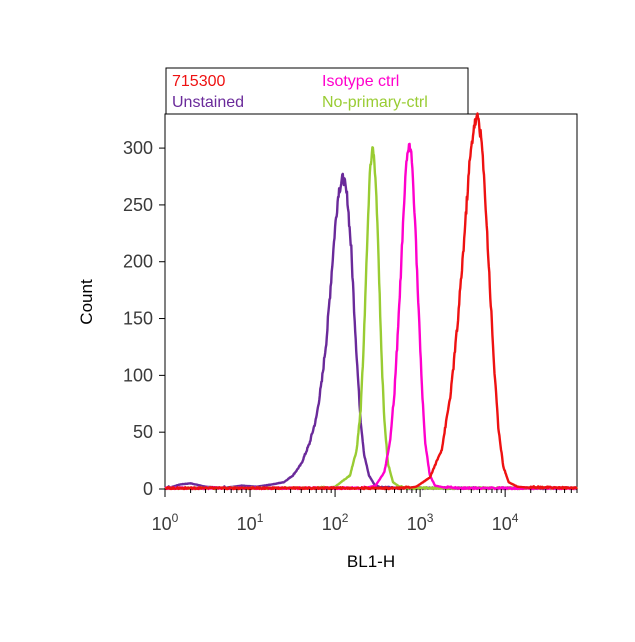 This screenshot has width=635, height=642. Describe the element at coordinates (250, 522) in the screenshot. I see `x-tick-label-10: 10¹` at that location.